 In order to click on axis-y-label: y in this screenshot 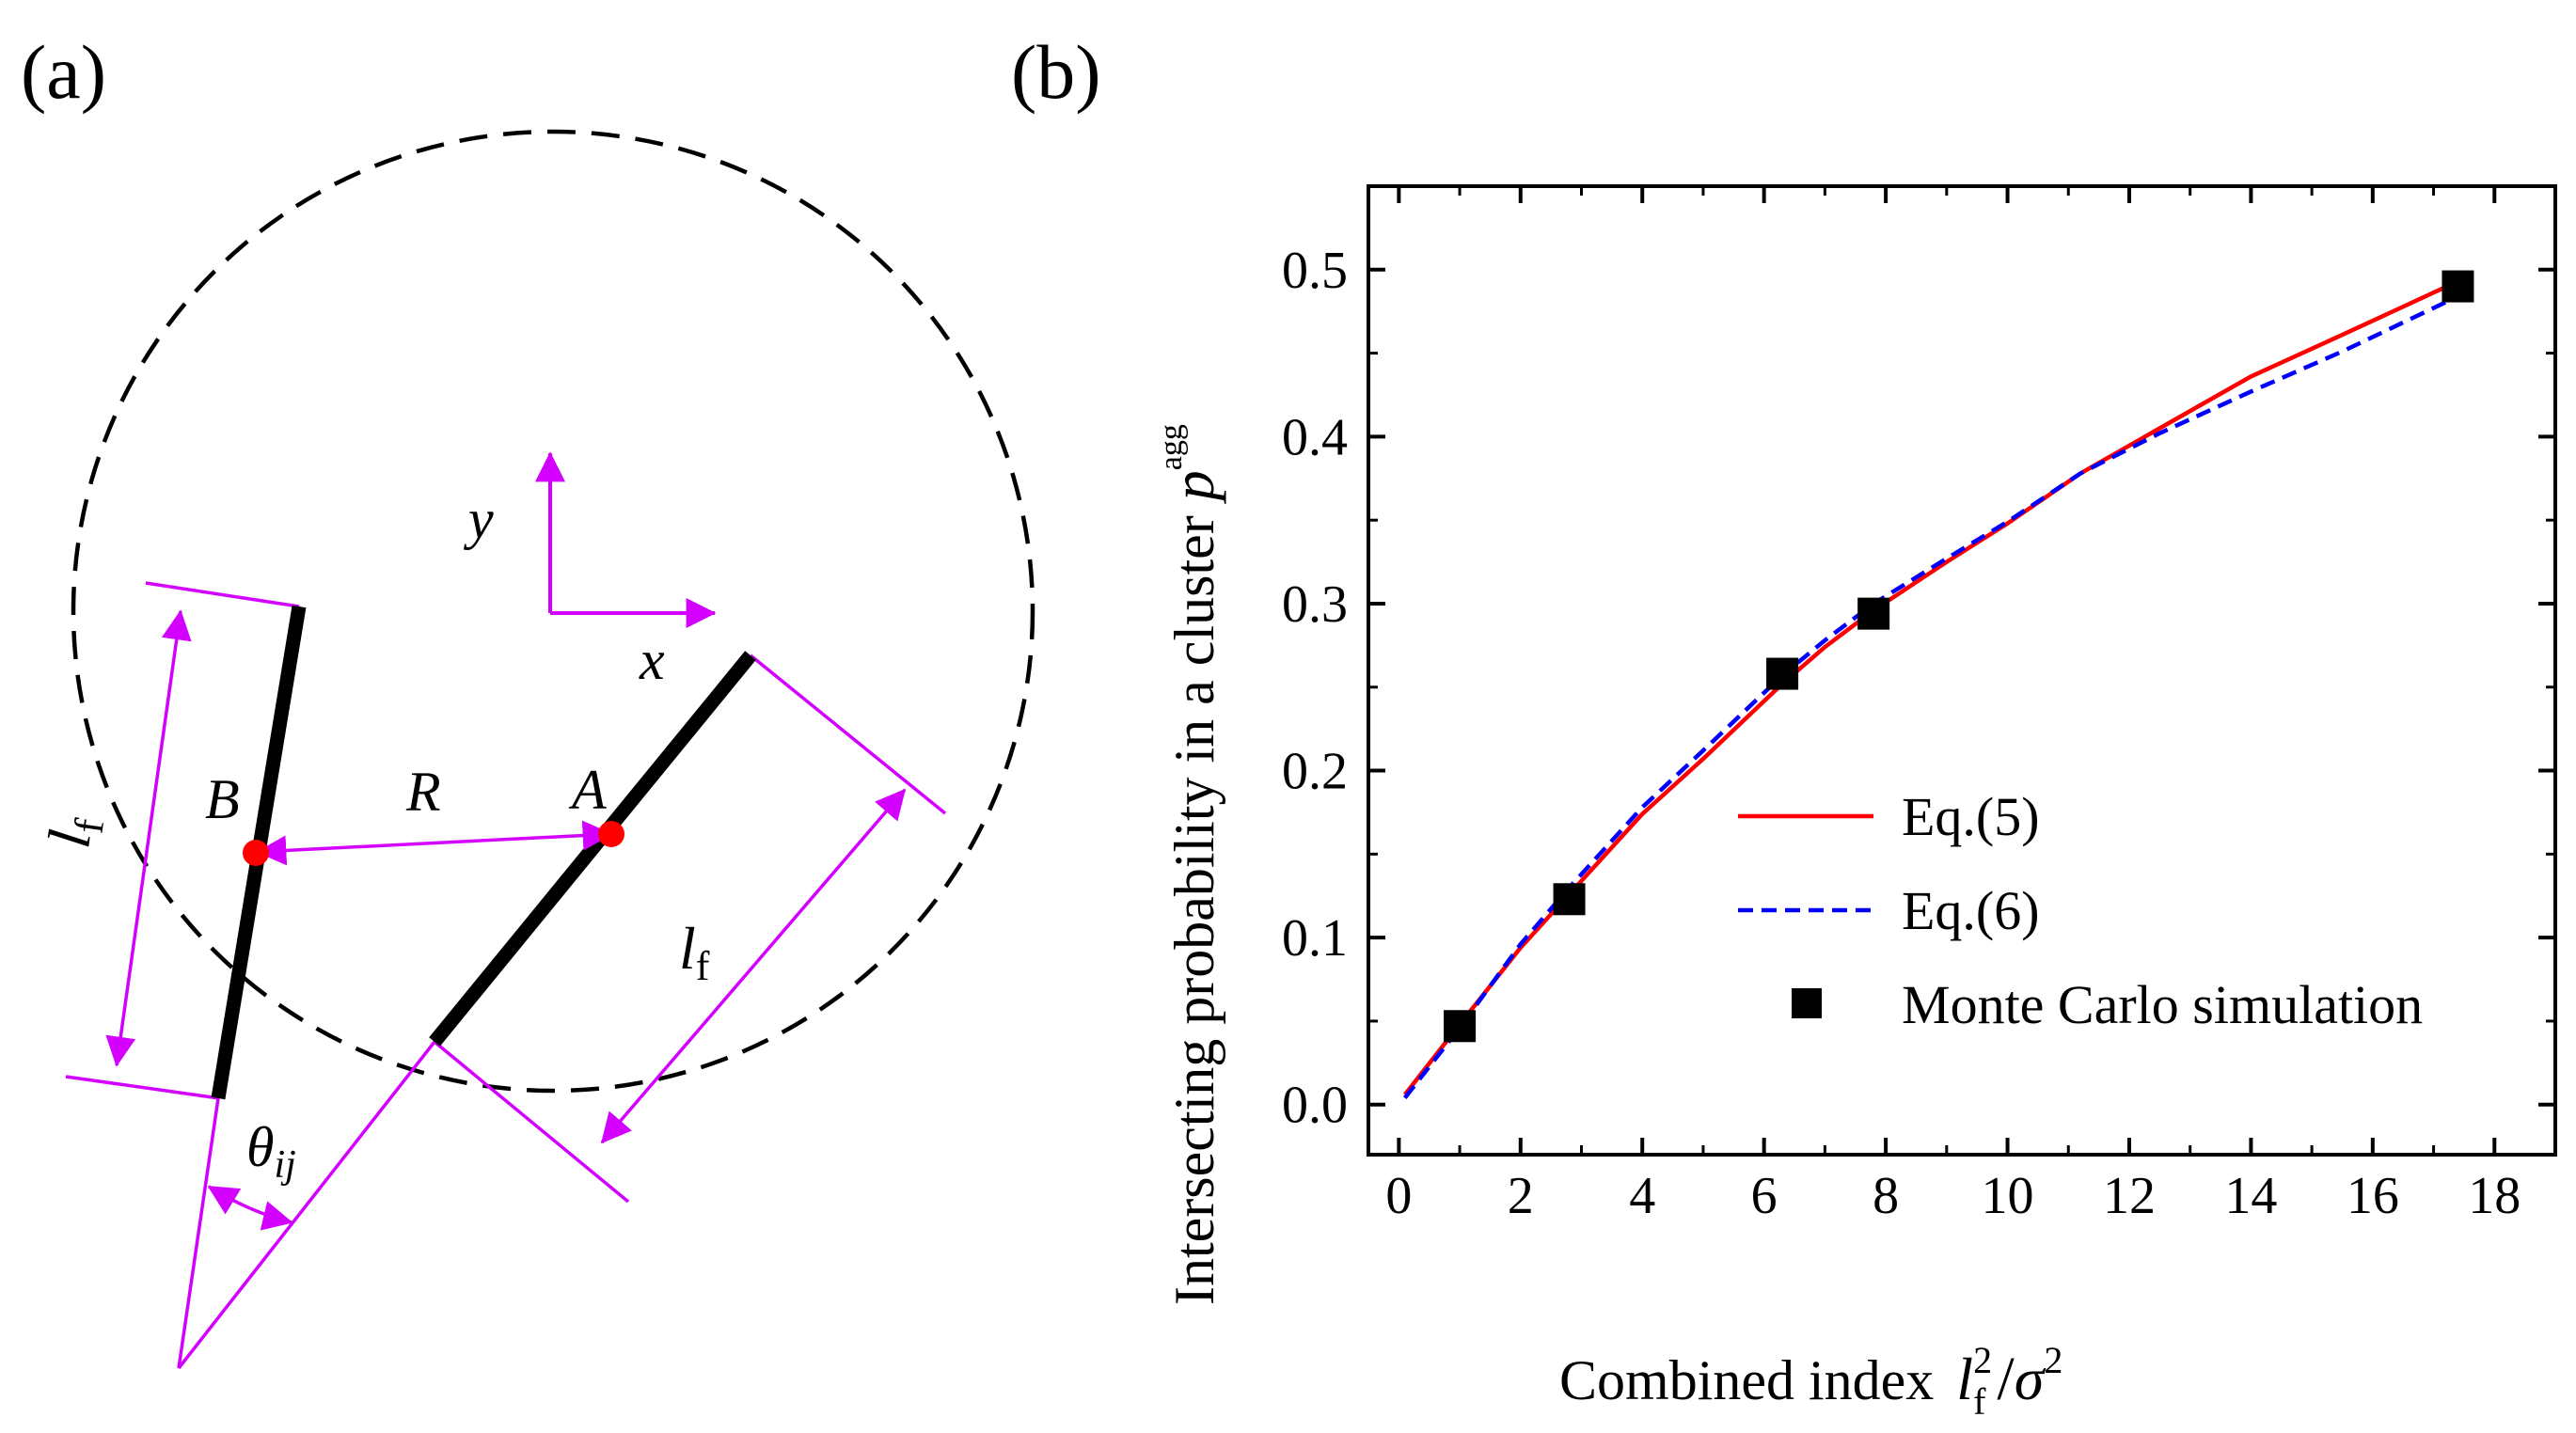, I will do `click(478, 519)`.